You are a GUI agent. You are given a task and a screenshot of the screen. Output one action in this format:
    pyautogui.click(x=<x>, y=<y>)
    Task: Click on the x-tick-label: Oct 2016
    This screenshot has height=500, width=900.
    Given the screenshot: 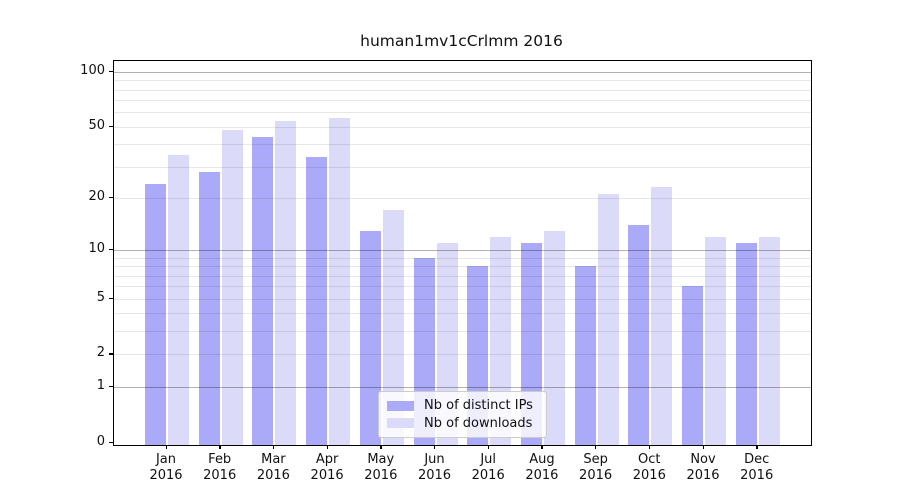 What is the action you would take?
    pyautogui.click(x=649, y=467)
    